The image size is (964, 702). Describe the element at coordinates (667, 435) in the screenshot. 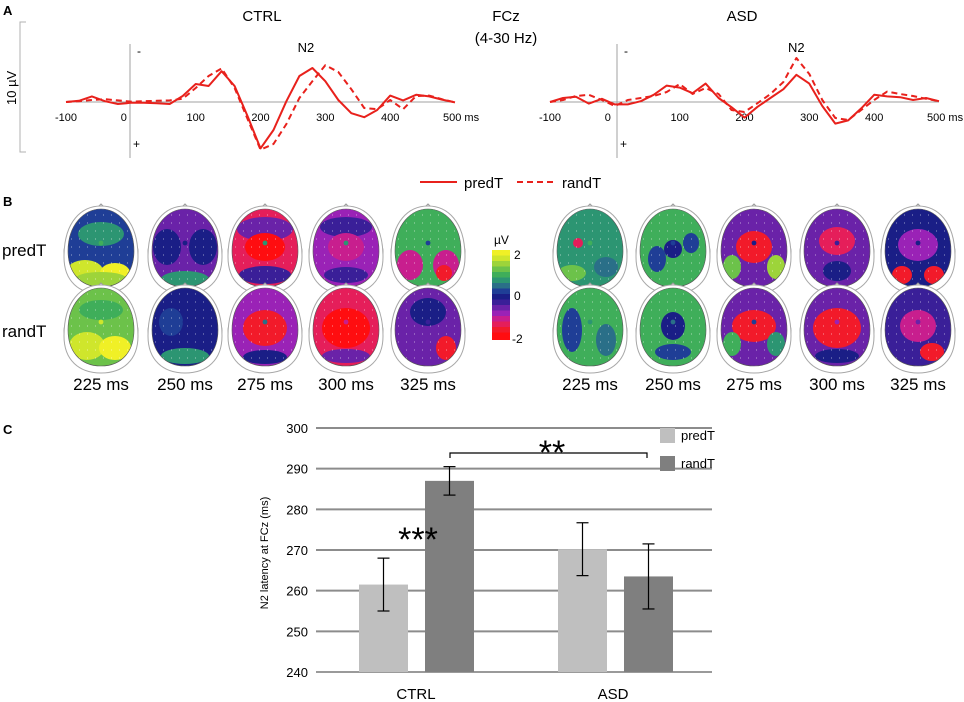

I see `bar-legend-swatch-pred` at that location.